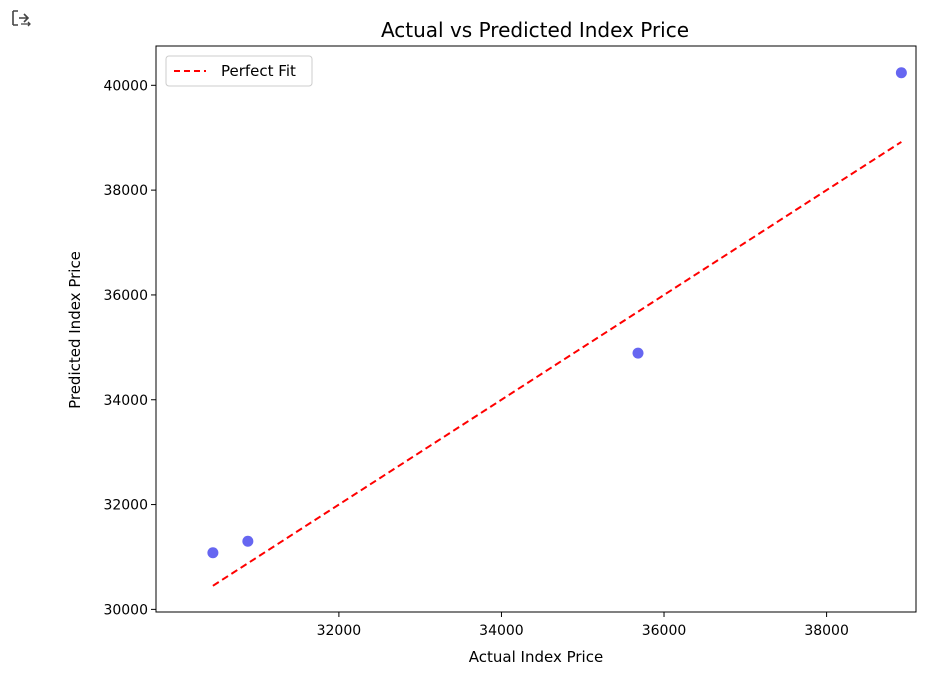 This screenshot has height=684, width=940. What do you see at coordinates (583, 625) in the screenshot?
I see `x-axis: 32000 34000 36000 38000` at bounding box center [583, 625].